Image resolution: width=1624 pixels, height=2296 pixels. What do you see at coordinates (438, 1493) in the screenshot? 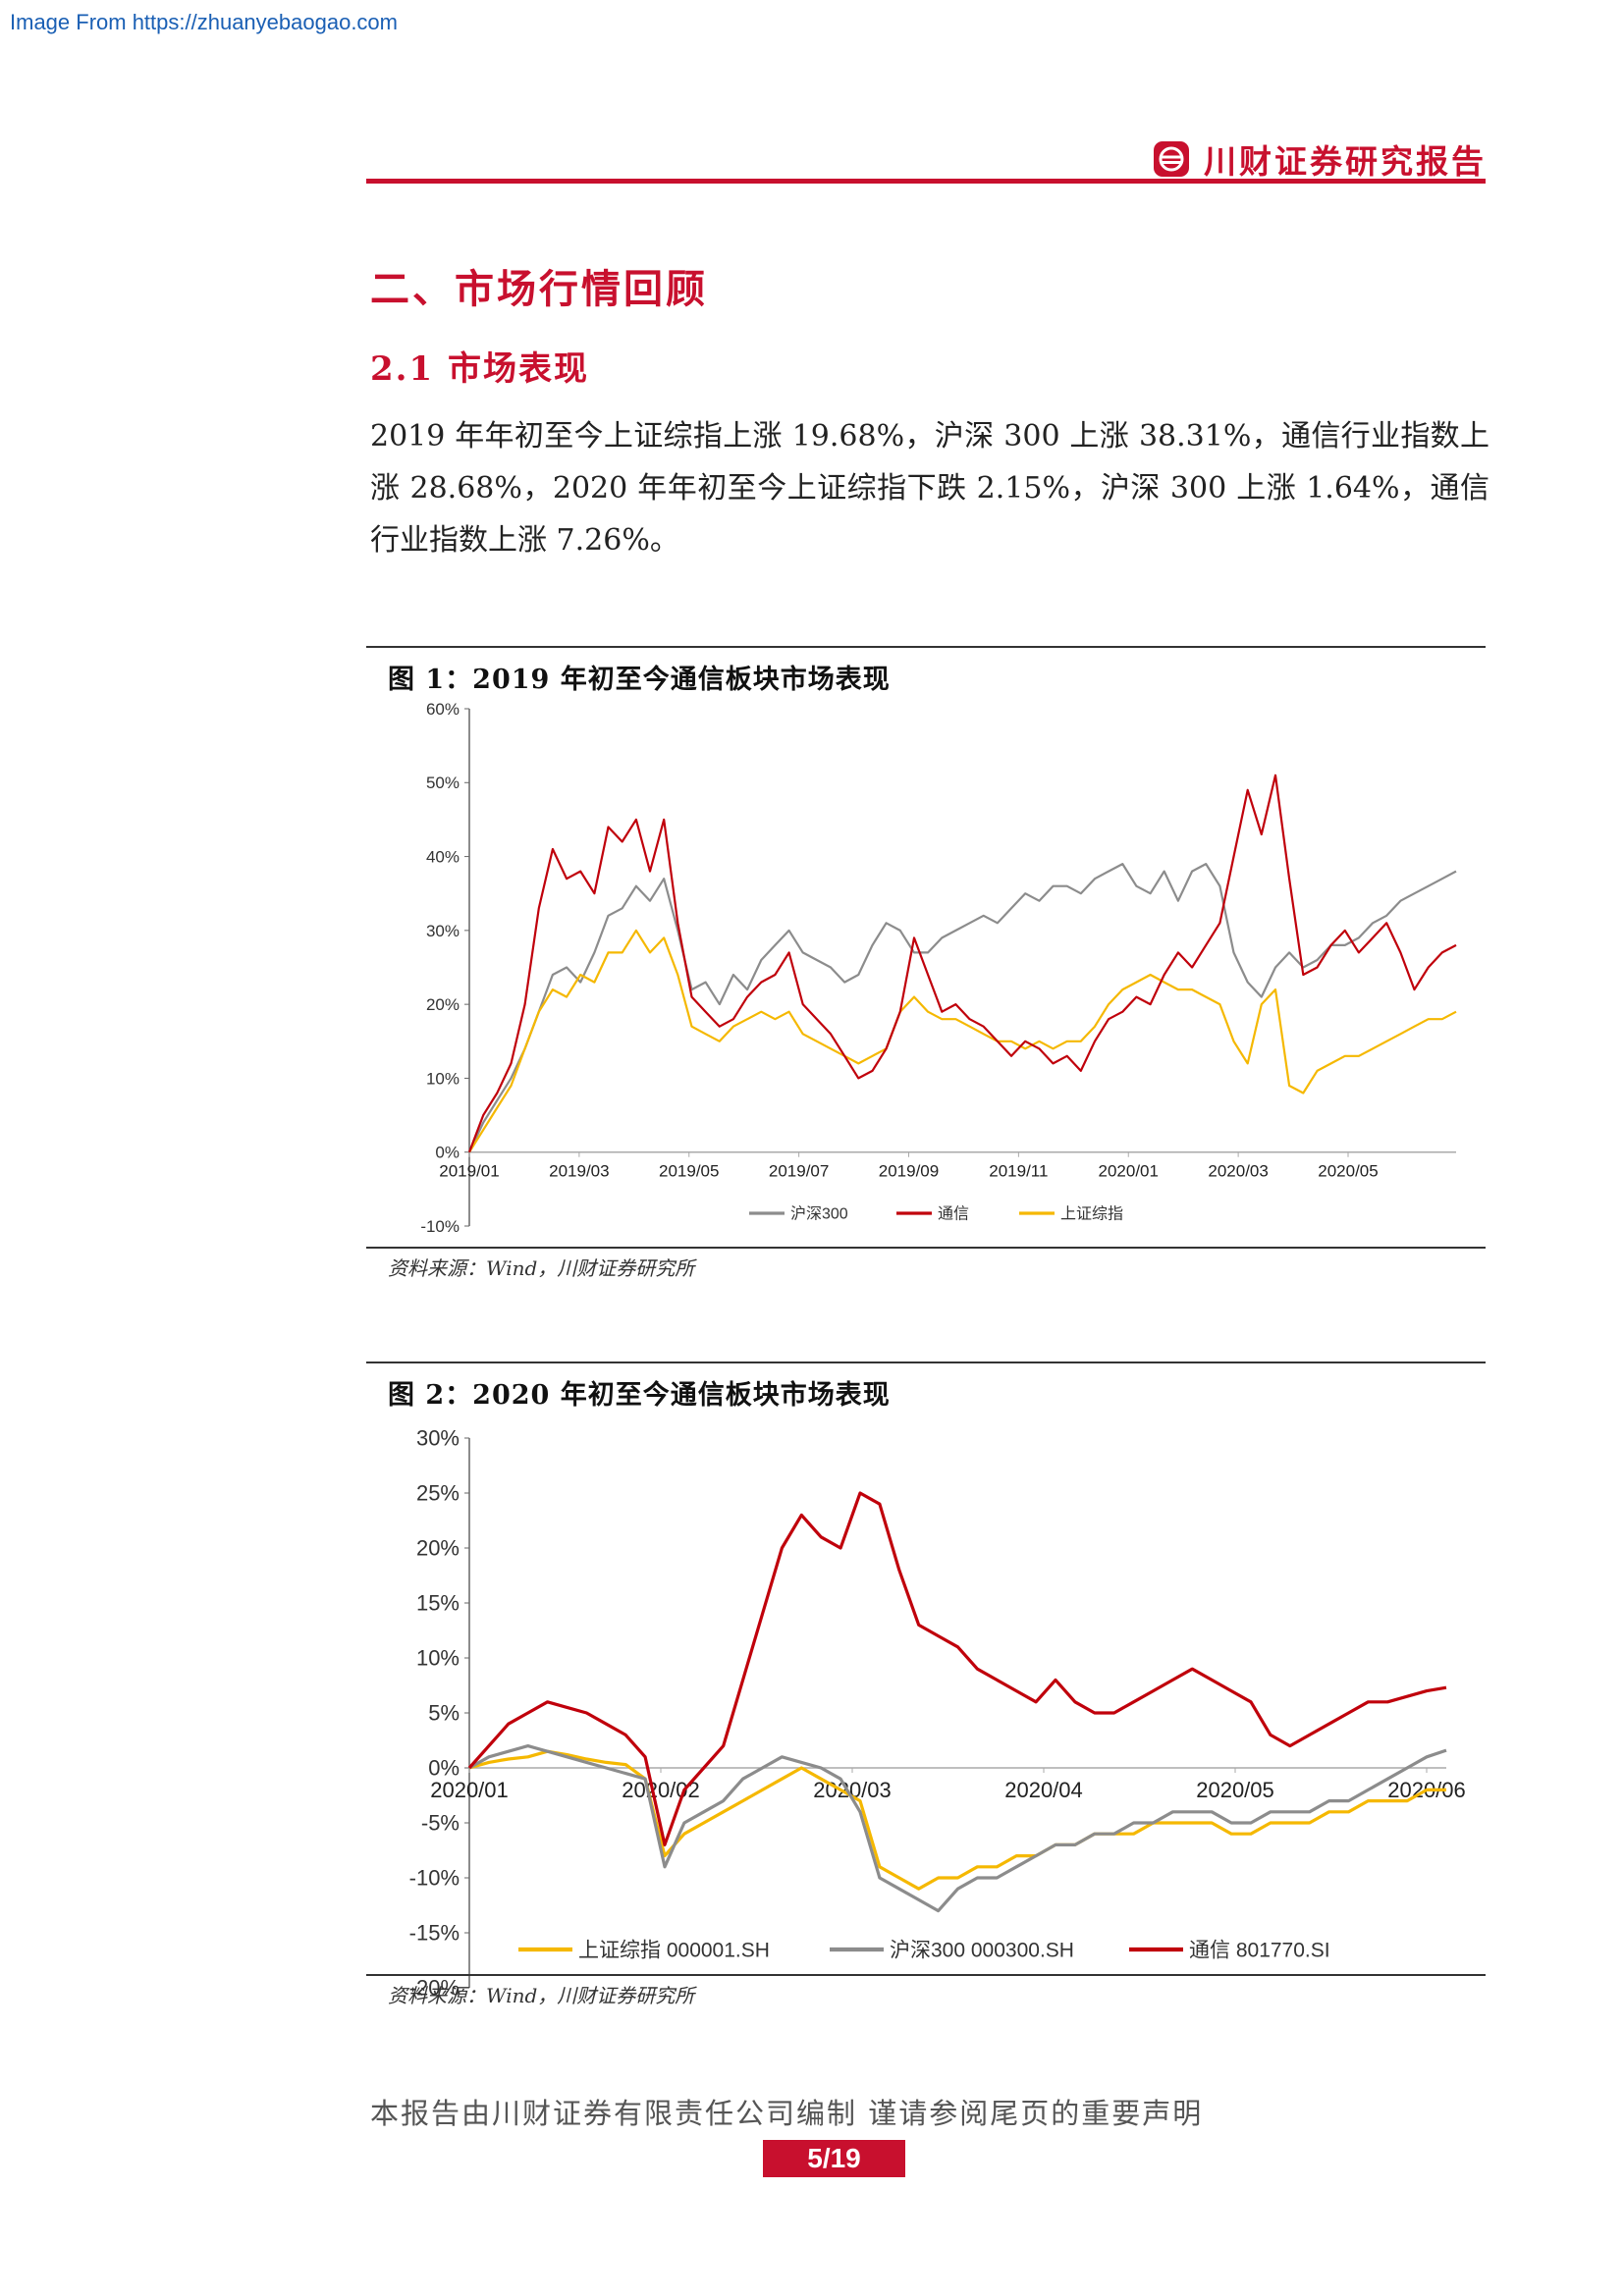
I see `y-tick-label: 25%` at bounding box center [438, 1493].